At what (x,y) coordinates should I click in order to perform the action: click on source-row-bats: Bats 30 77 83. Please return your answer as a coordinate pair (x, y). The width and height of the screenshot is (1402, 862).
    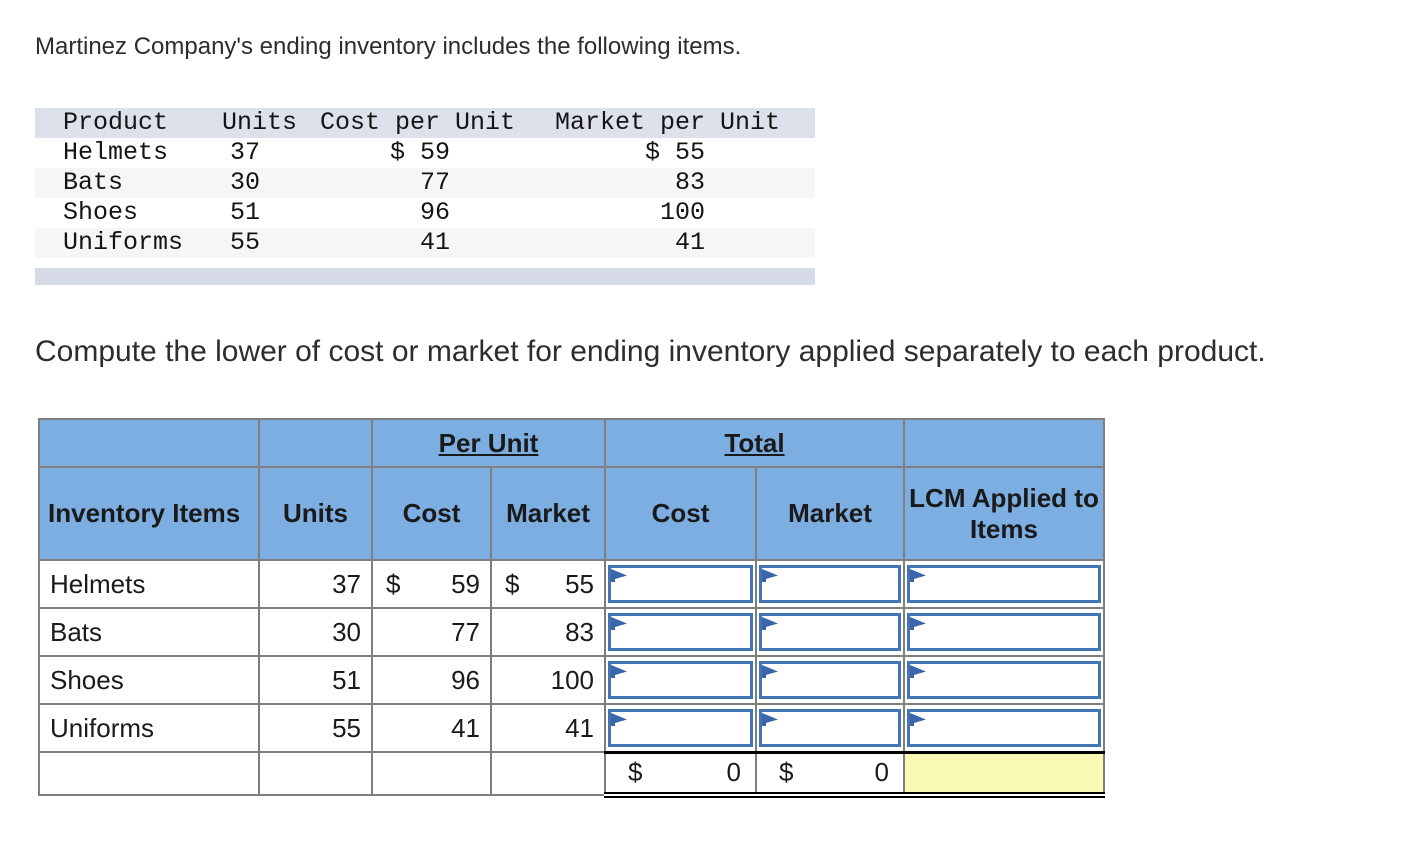
    Looking at the image, I should click on (425, 183).